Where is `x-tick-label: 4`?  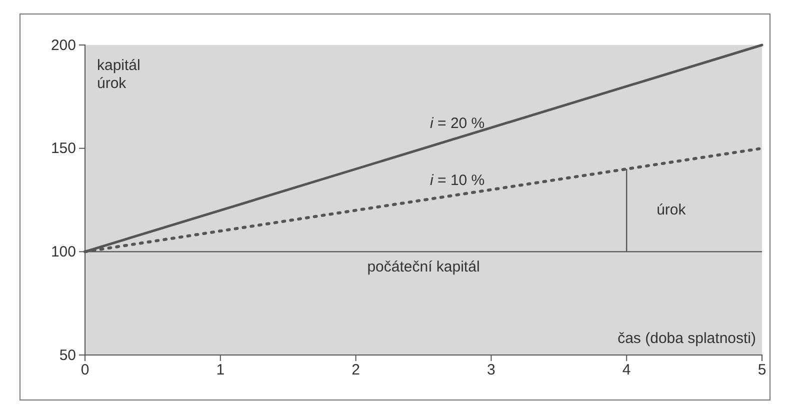
x-tick-label: 4 is located at coordinates (626, 370).